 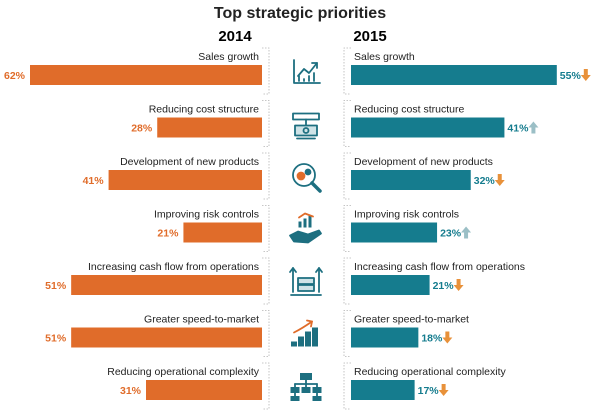 I want to click on category-label-2014: Development of new products, so click(x=189, y=162).